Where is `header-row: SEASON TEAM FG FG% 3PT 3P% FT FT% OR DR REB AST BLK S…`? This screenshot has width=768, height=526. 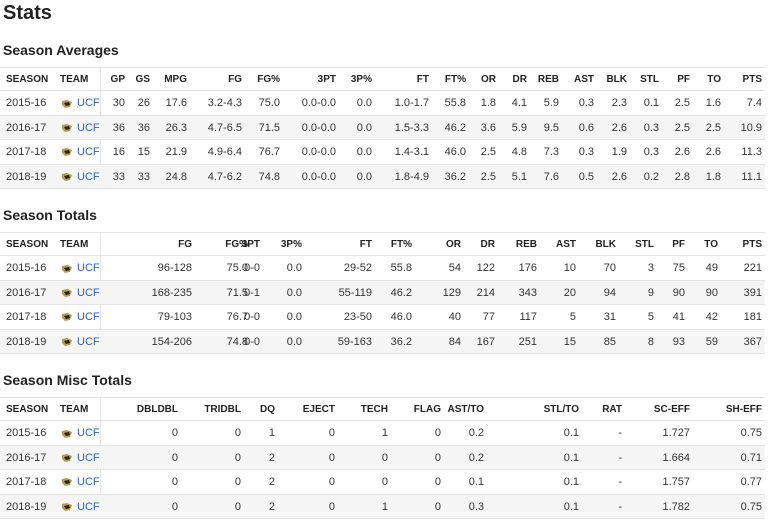
header-row: SEASON TEAM FG FG% 3PT 3P% FT FT% OR DR REB AST BLK S… is located at coordinates (382, 244).